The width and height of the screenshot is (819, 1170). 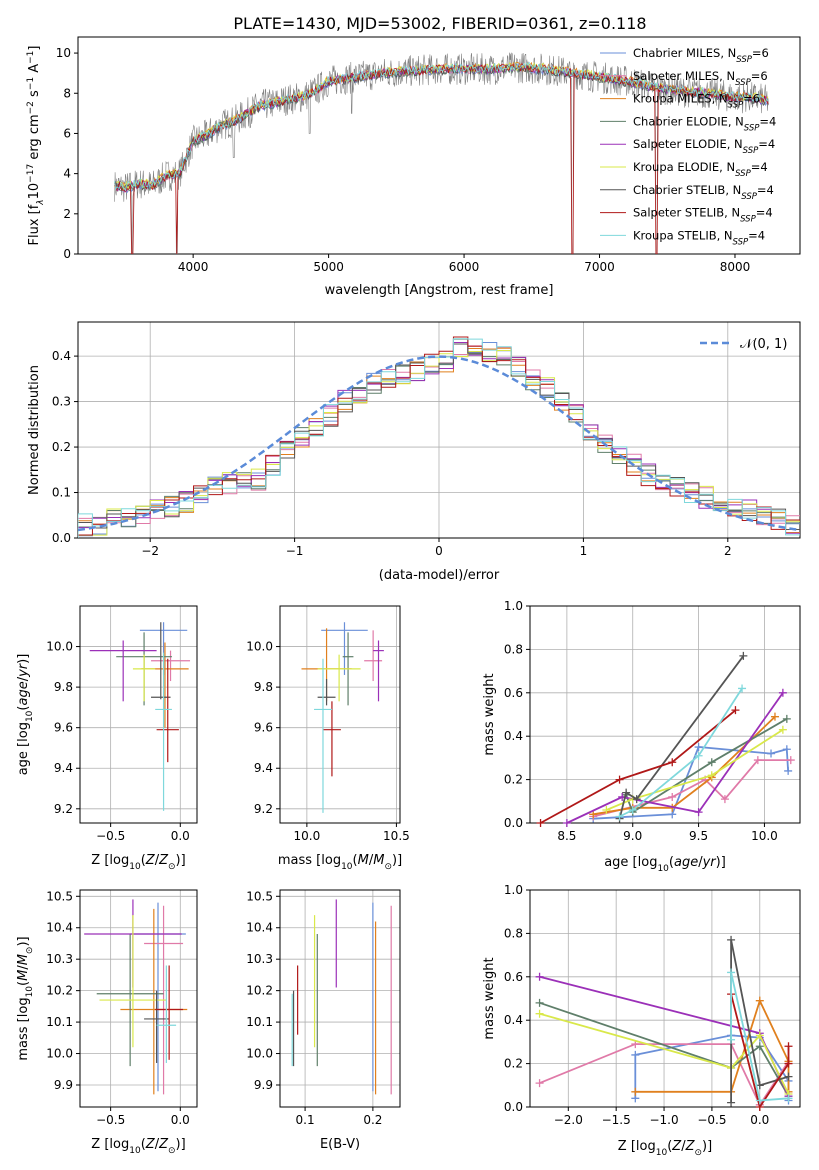 I want to click on y-tick-label: 0.4, so click(x=513, y=1020).